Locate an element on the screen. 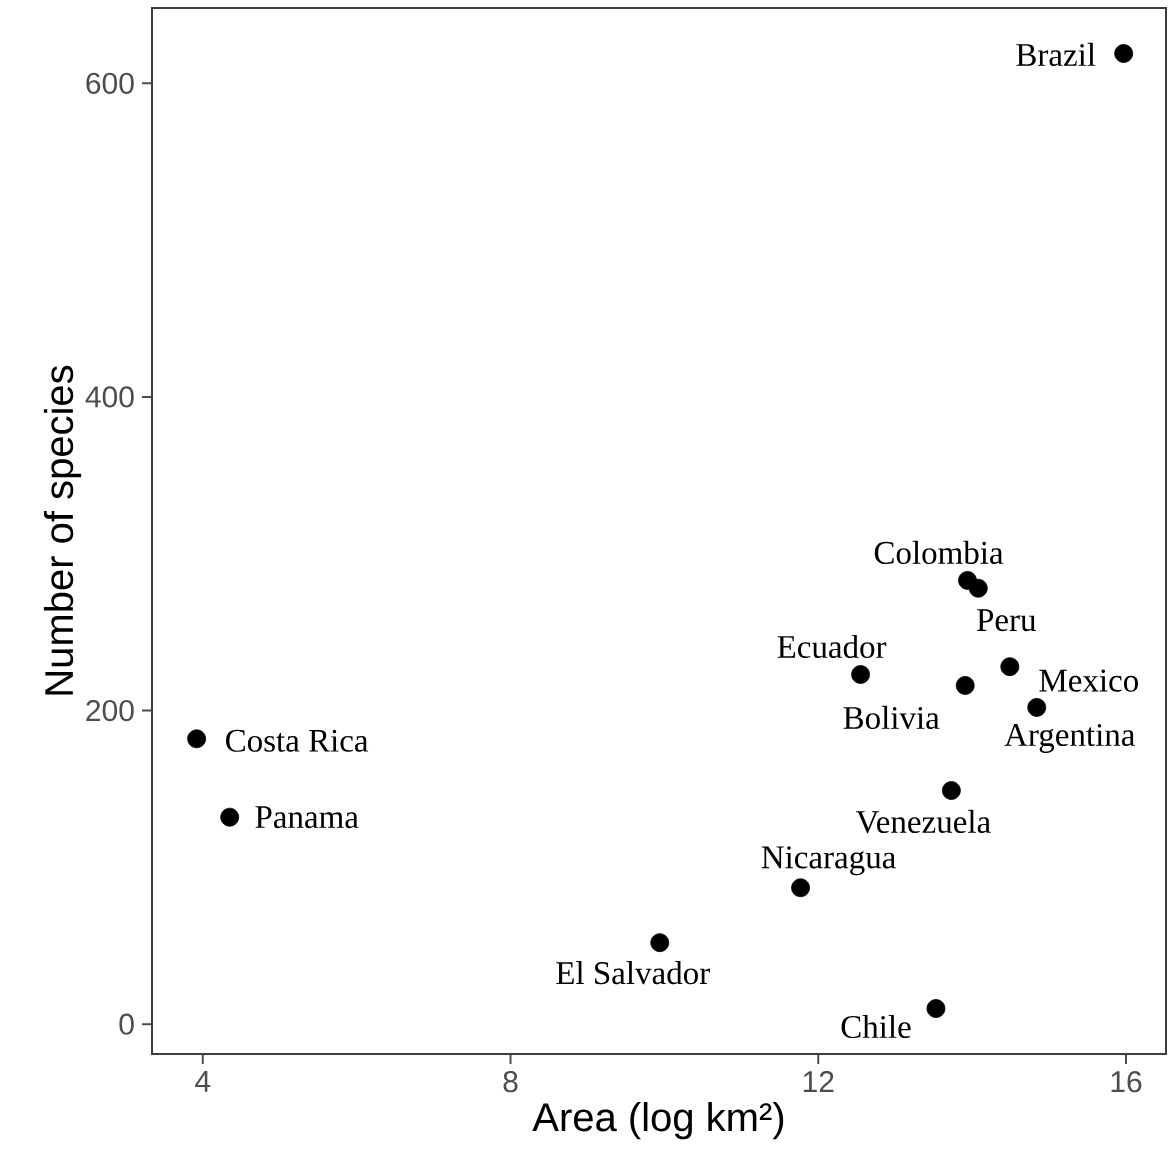 Image resolution: width=1168 pixels, height=1164 pixels. x-tick-label: 16 is located at coordinates (1126, 1082).